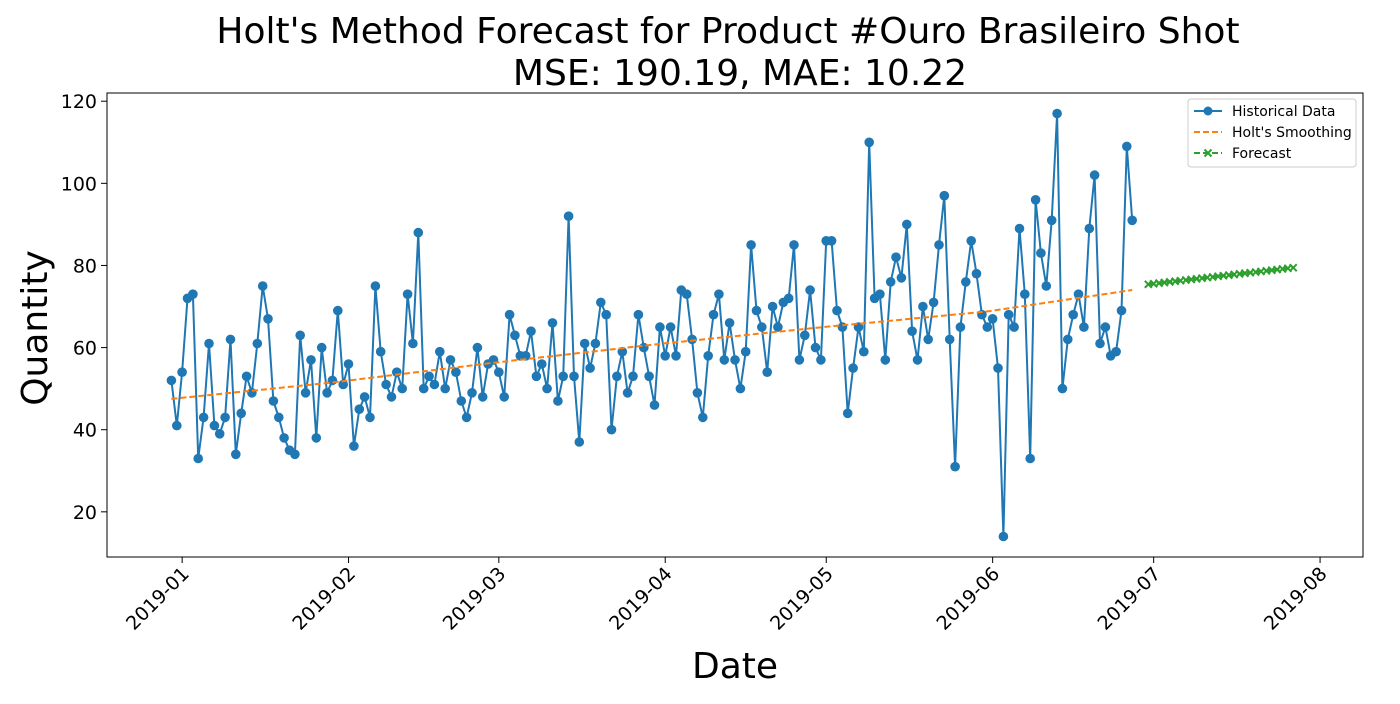 Image resolution: width=1400 pixels, height=704 pixels. What do you see at coordinates (1262, 154) in the screenshot?
I see `legend-label-forecast: Forecast` at bounding box center [1262, 154].